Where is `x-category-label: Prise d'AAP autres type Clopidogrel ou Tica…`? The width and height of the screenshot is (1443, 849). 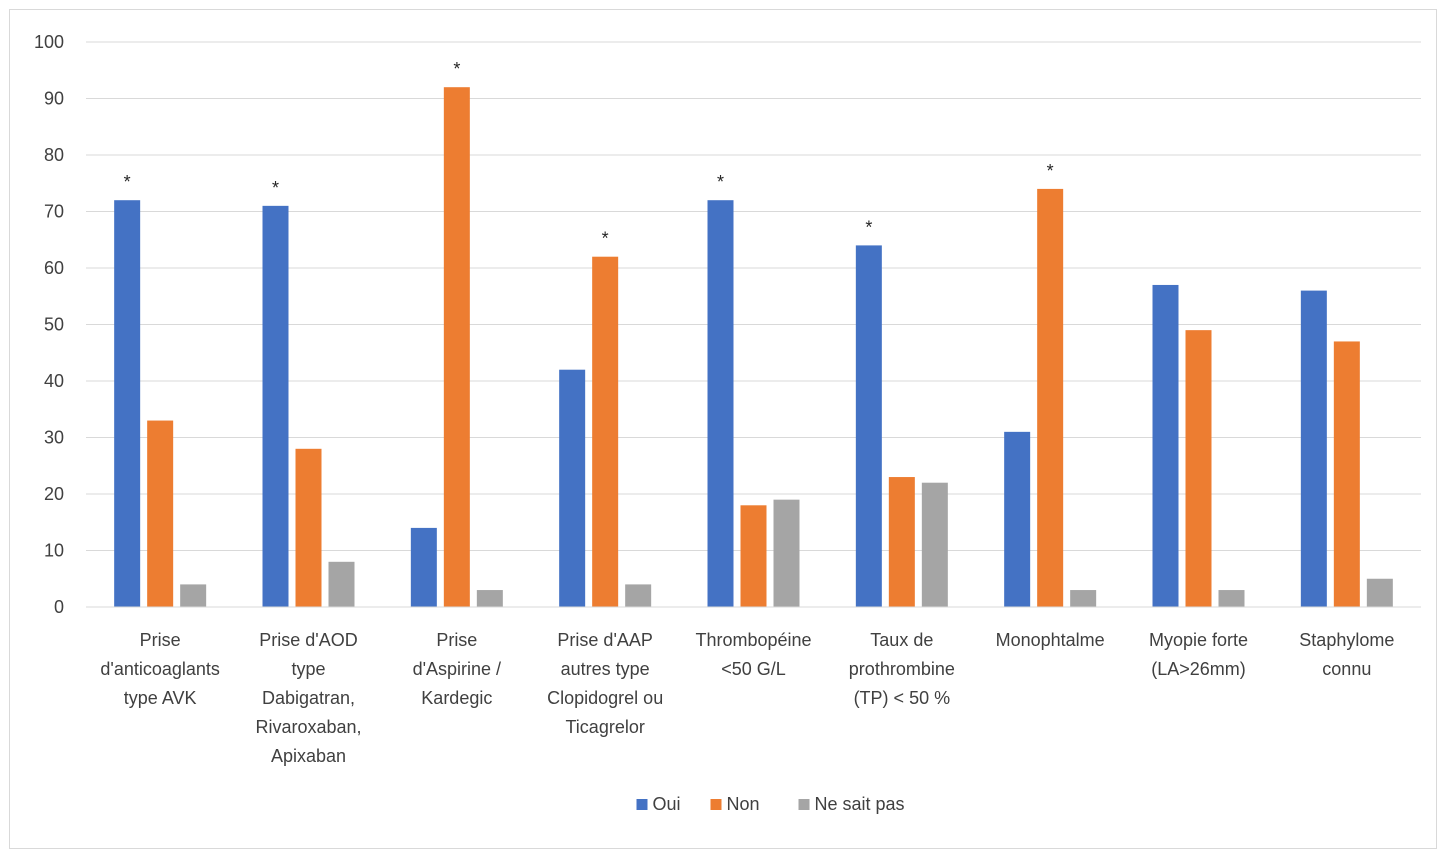
x-category-label: Prise d'AAP autres type Clopidogrel ou Tica… is located at coordinates (605, 683).